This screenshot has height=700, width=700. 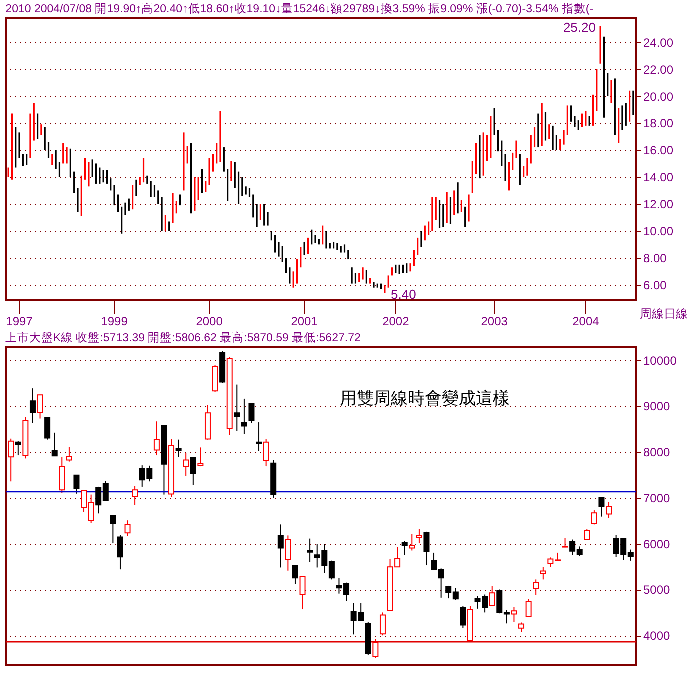 What do you see at coordinates (659, 123) in the screenshot?
I see `y-tick-label: 18.00` at bounding box center [659, 123].